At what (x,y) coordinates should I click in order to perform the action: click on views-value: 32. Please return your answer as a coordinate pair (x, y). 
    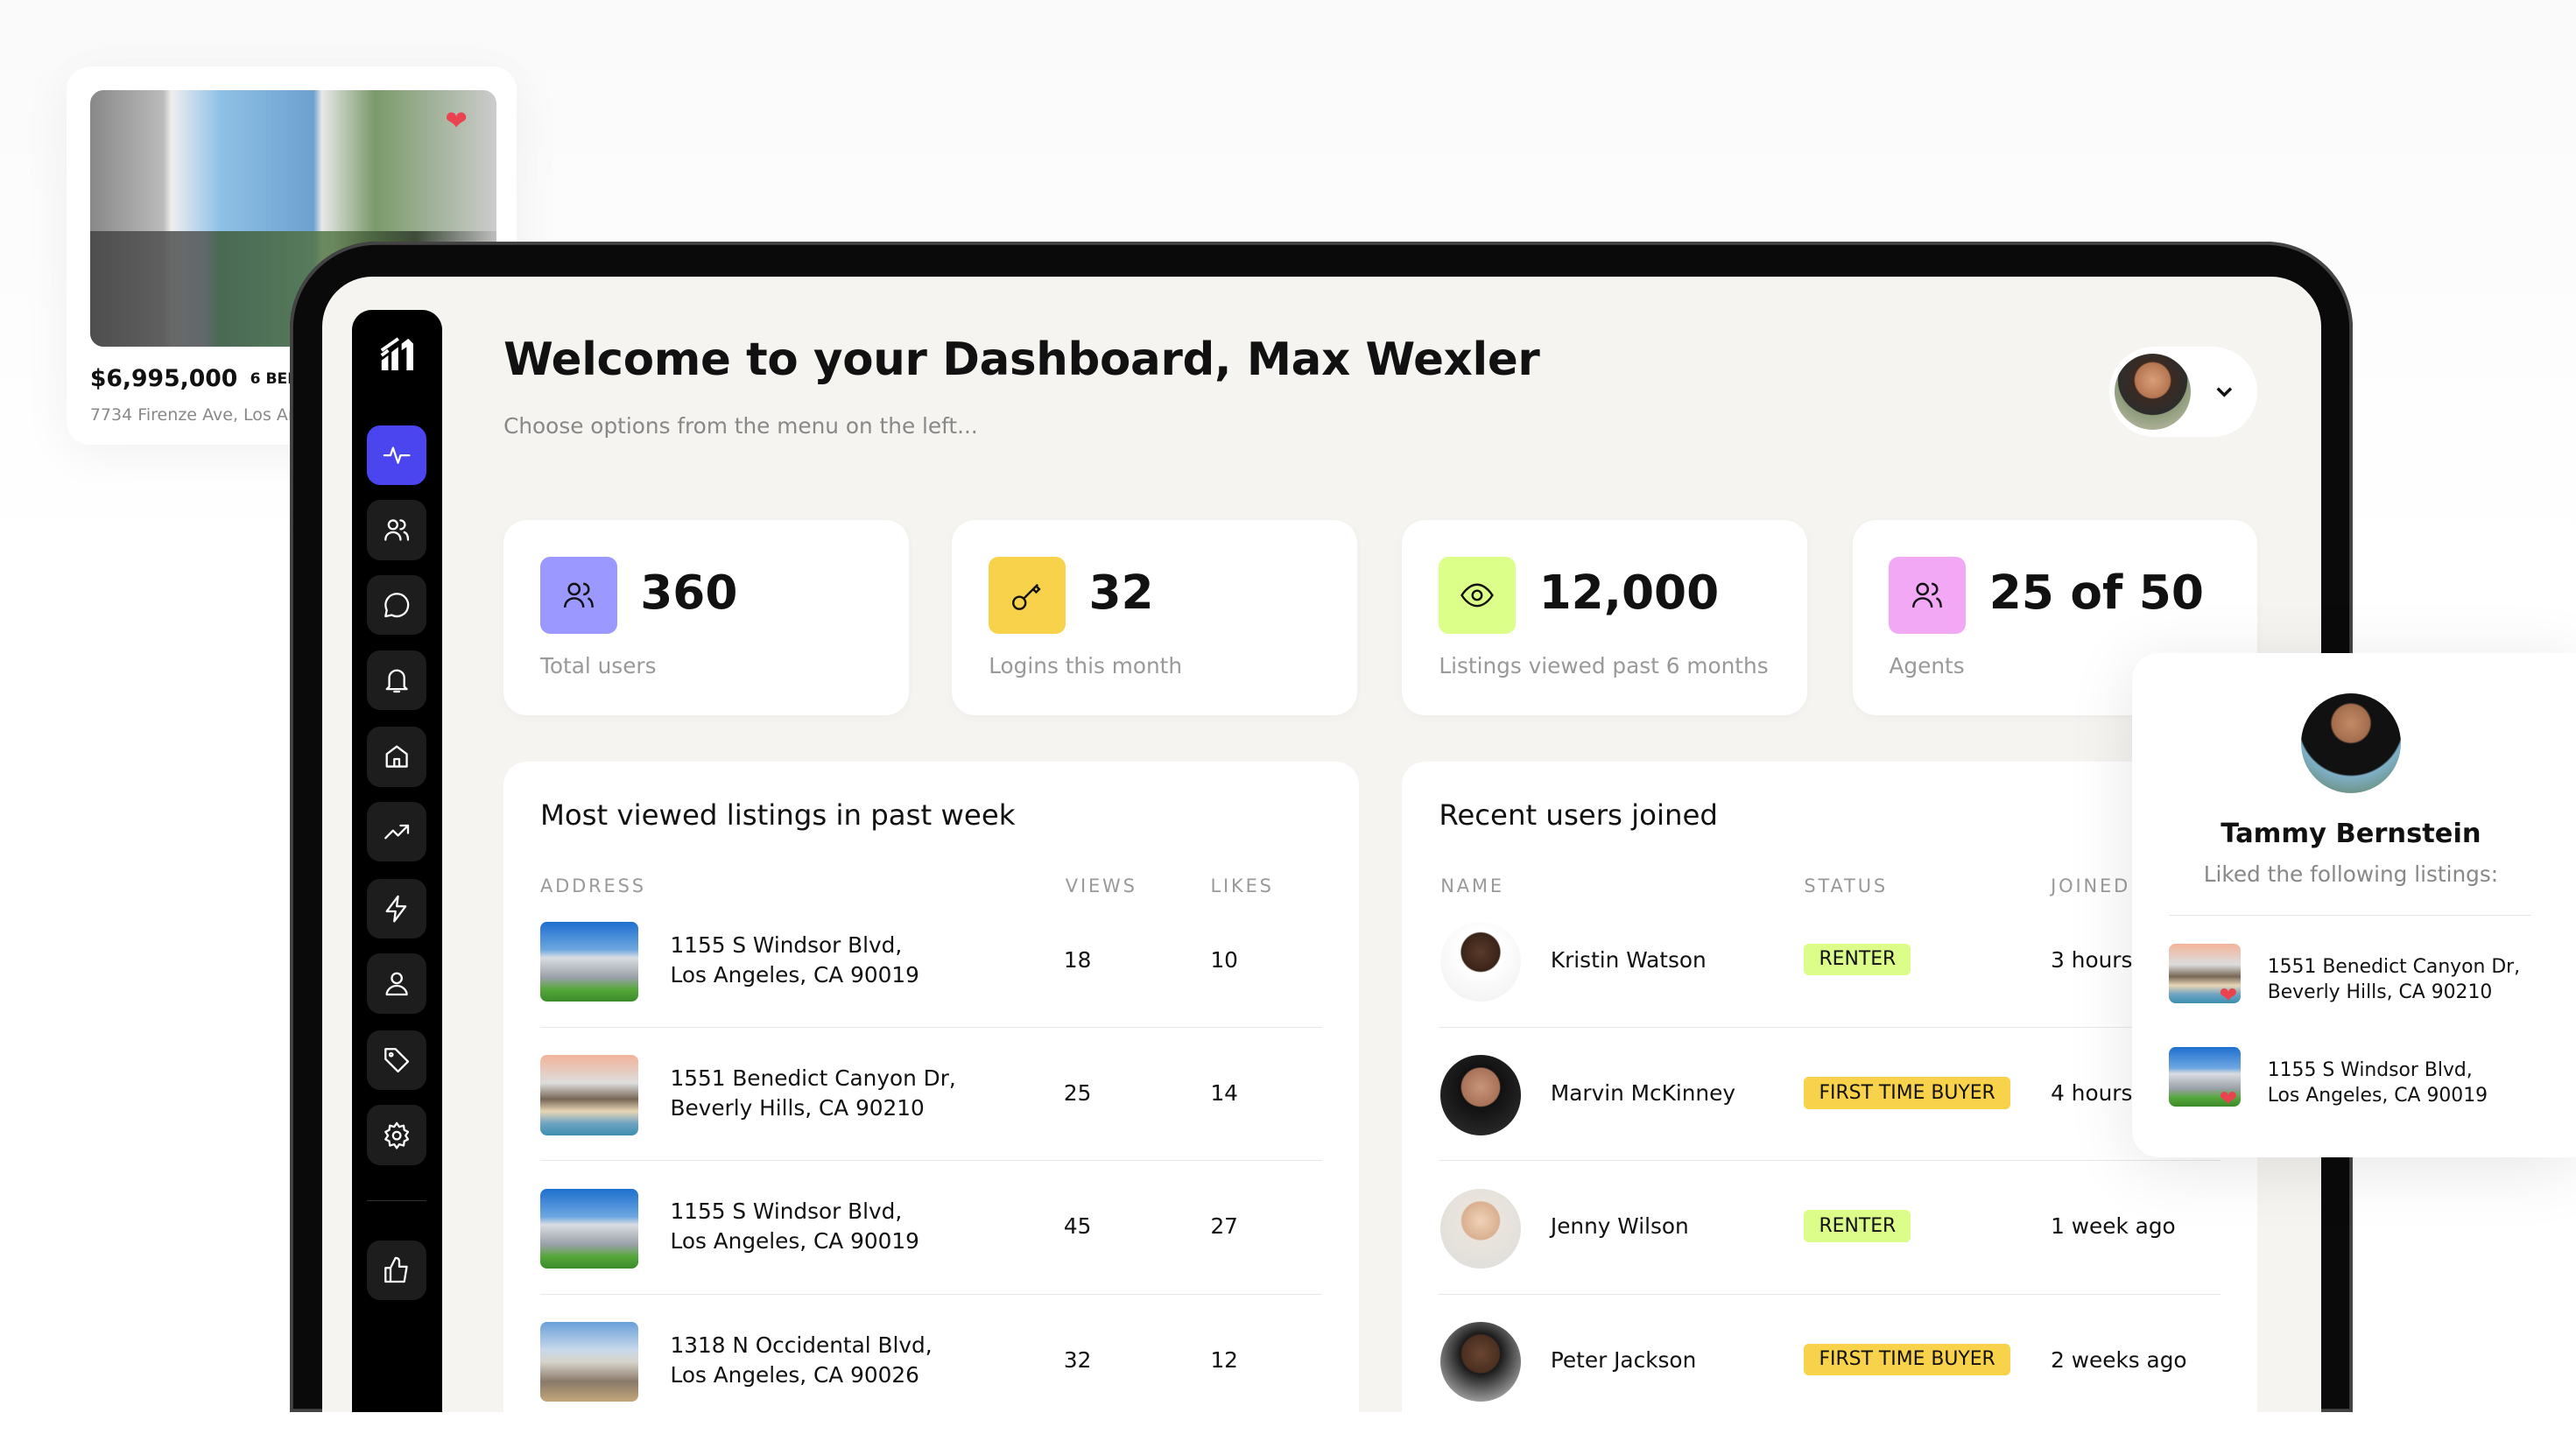
    Looking at the image, I should click on (1077, 1359).